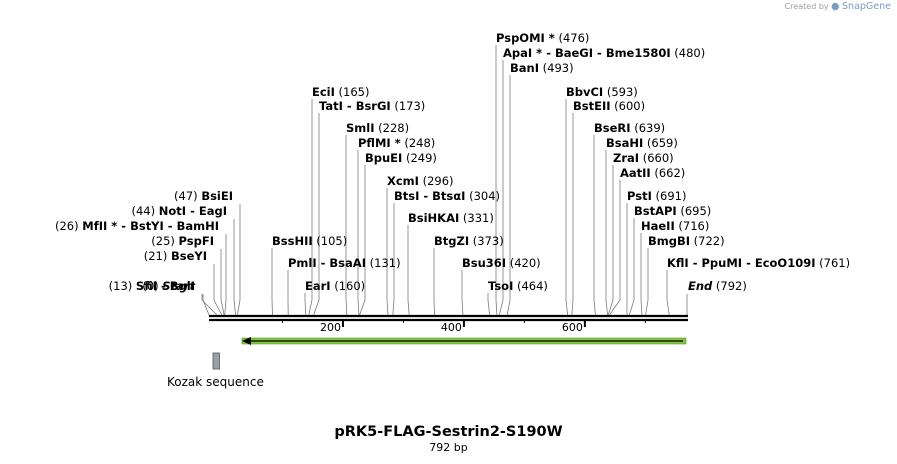 The height and width of the screenshot is (464, 897). I want to click on site-label-bsu36i: Bsu36I (420), so click(501, 263).